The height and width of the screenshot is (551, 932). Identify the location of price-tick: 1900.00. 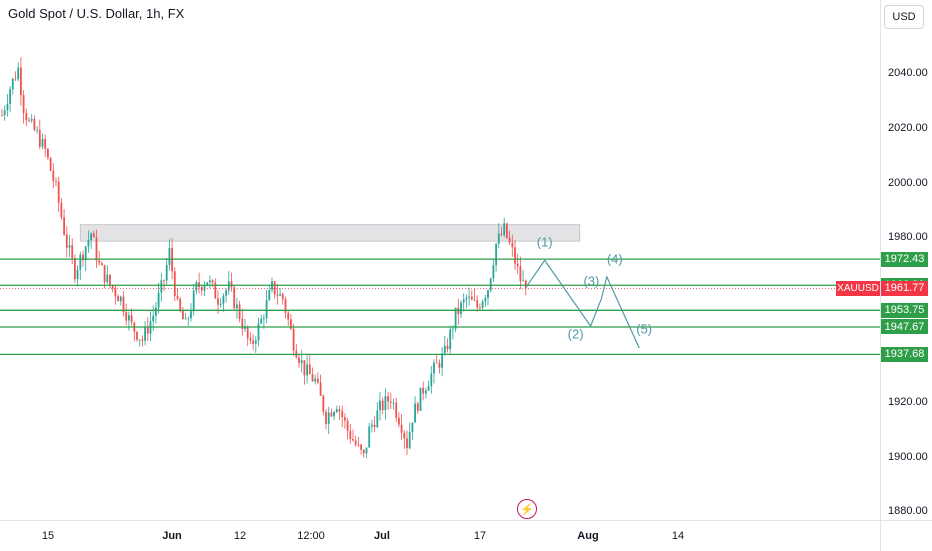
(908, 456).